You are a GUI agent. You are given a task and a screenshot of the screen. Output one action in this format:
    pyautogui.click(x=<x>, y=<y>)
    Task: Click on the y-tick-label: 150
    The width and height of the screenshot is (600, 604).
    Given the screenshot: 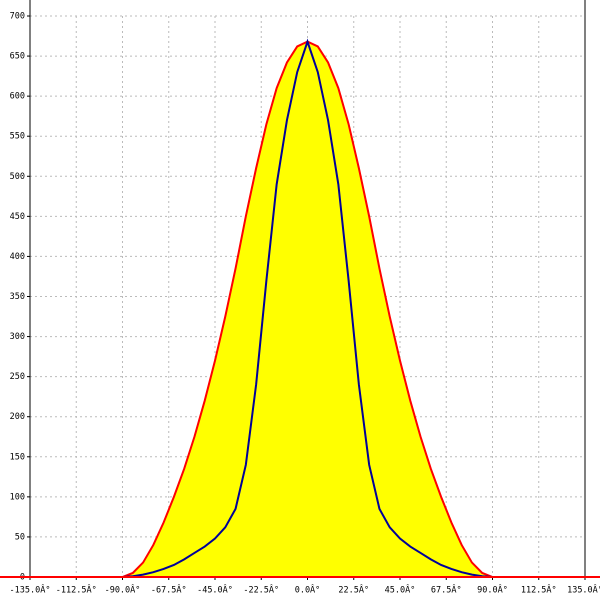 What is the action you would take?
    pyautogui.click(x=17, y=457)
    